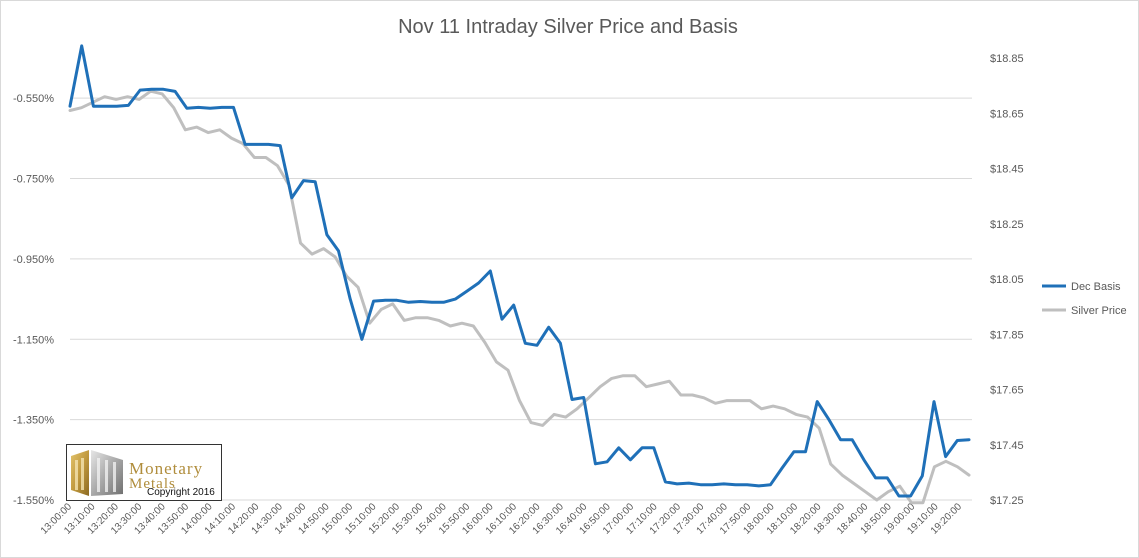  What do you see at coordinates (33, 501) in the screenshot?
I see `y-left-tick-label: -1.550%` at bounding box center [33, 501].